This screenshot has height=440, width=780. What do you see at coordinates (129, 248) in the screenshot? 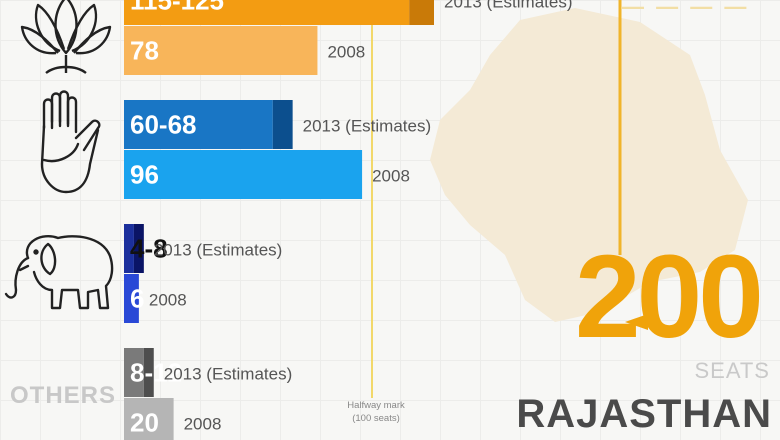
I see `bsp-2013-bar` at bounding box center [129, 248].